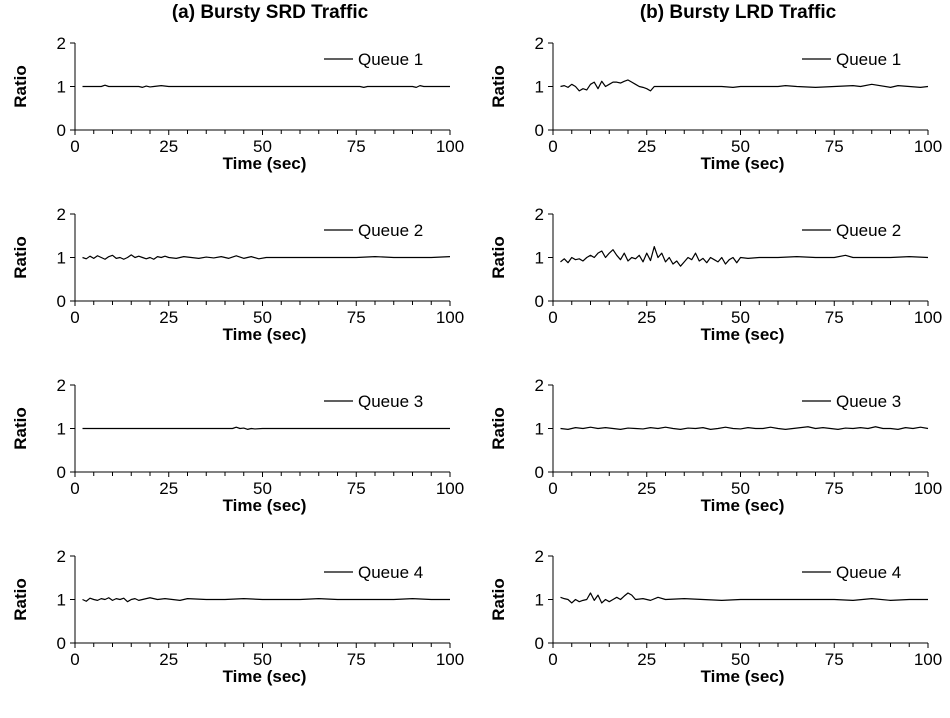 The width and height of the screenshot is (950, 718). I want to click on chart6-x-tick-label: 75, so click(356, 659).